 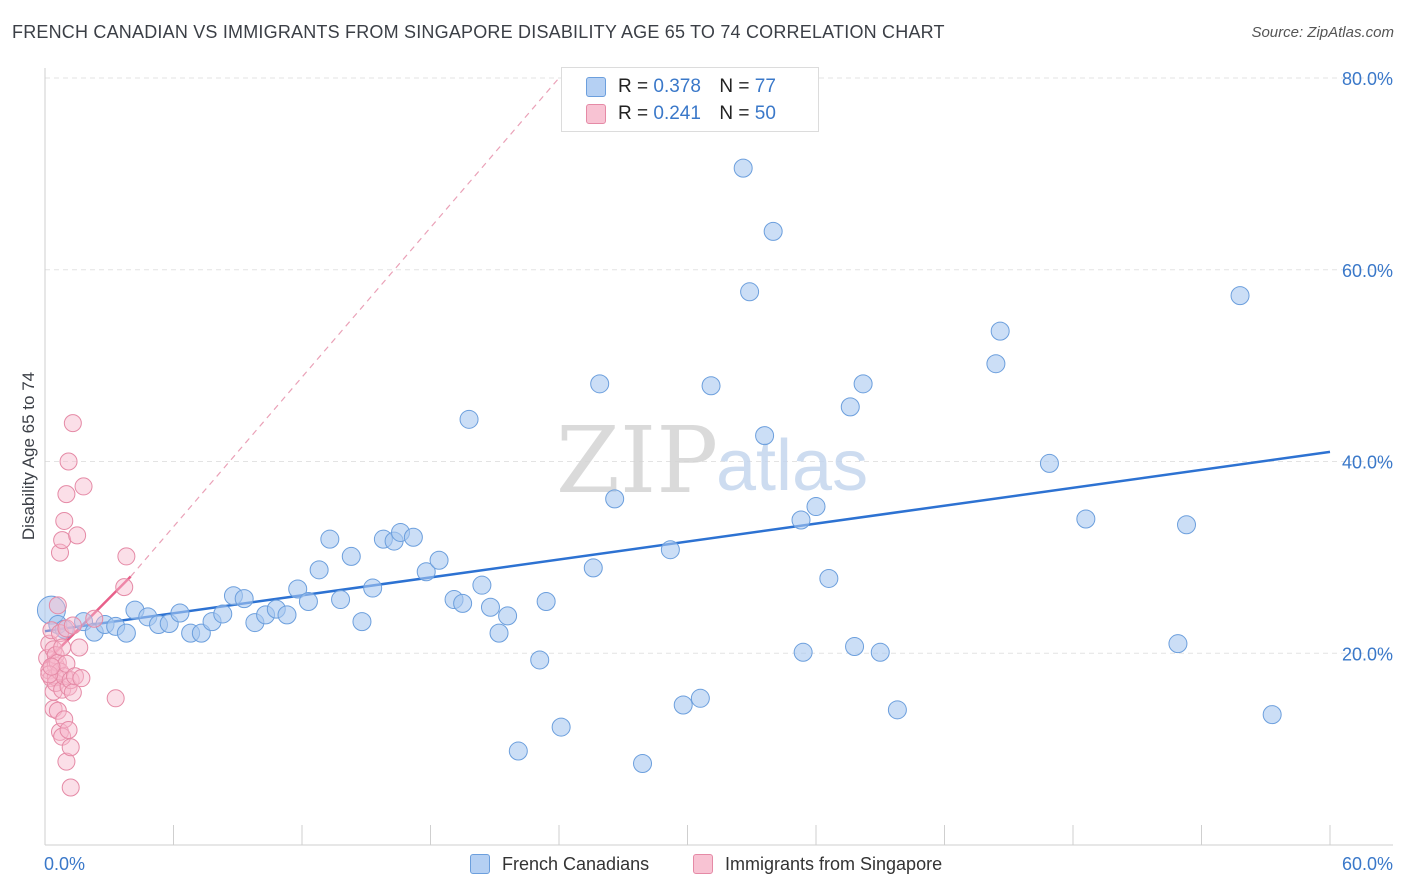 I want to click on legend-row-french-canadians: R = 0.378 N = 77, so click(x=681, y=87).